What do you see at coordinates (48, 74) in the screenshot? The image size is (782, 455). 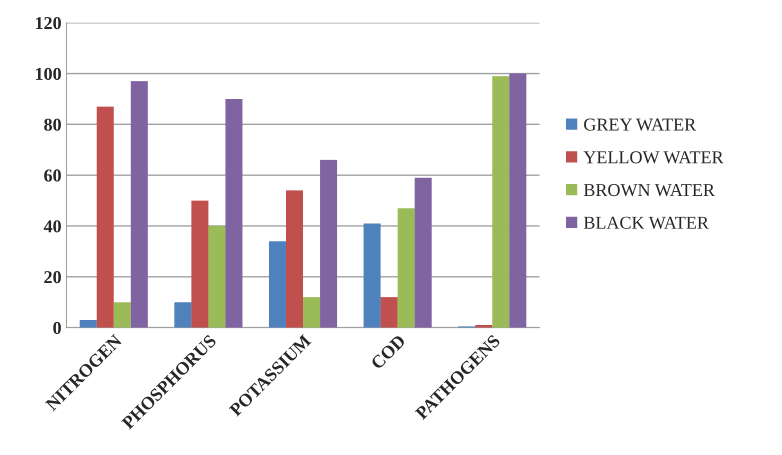 I see `y-tick-label: 100` at bounding box center [48, 74].